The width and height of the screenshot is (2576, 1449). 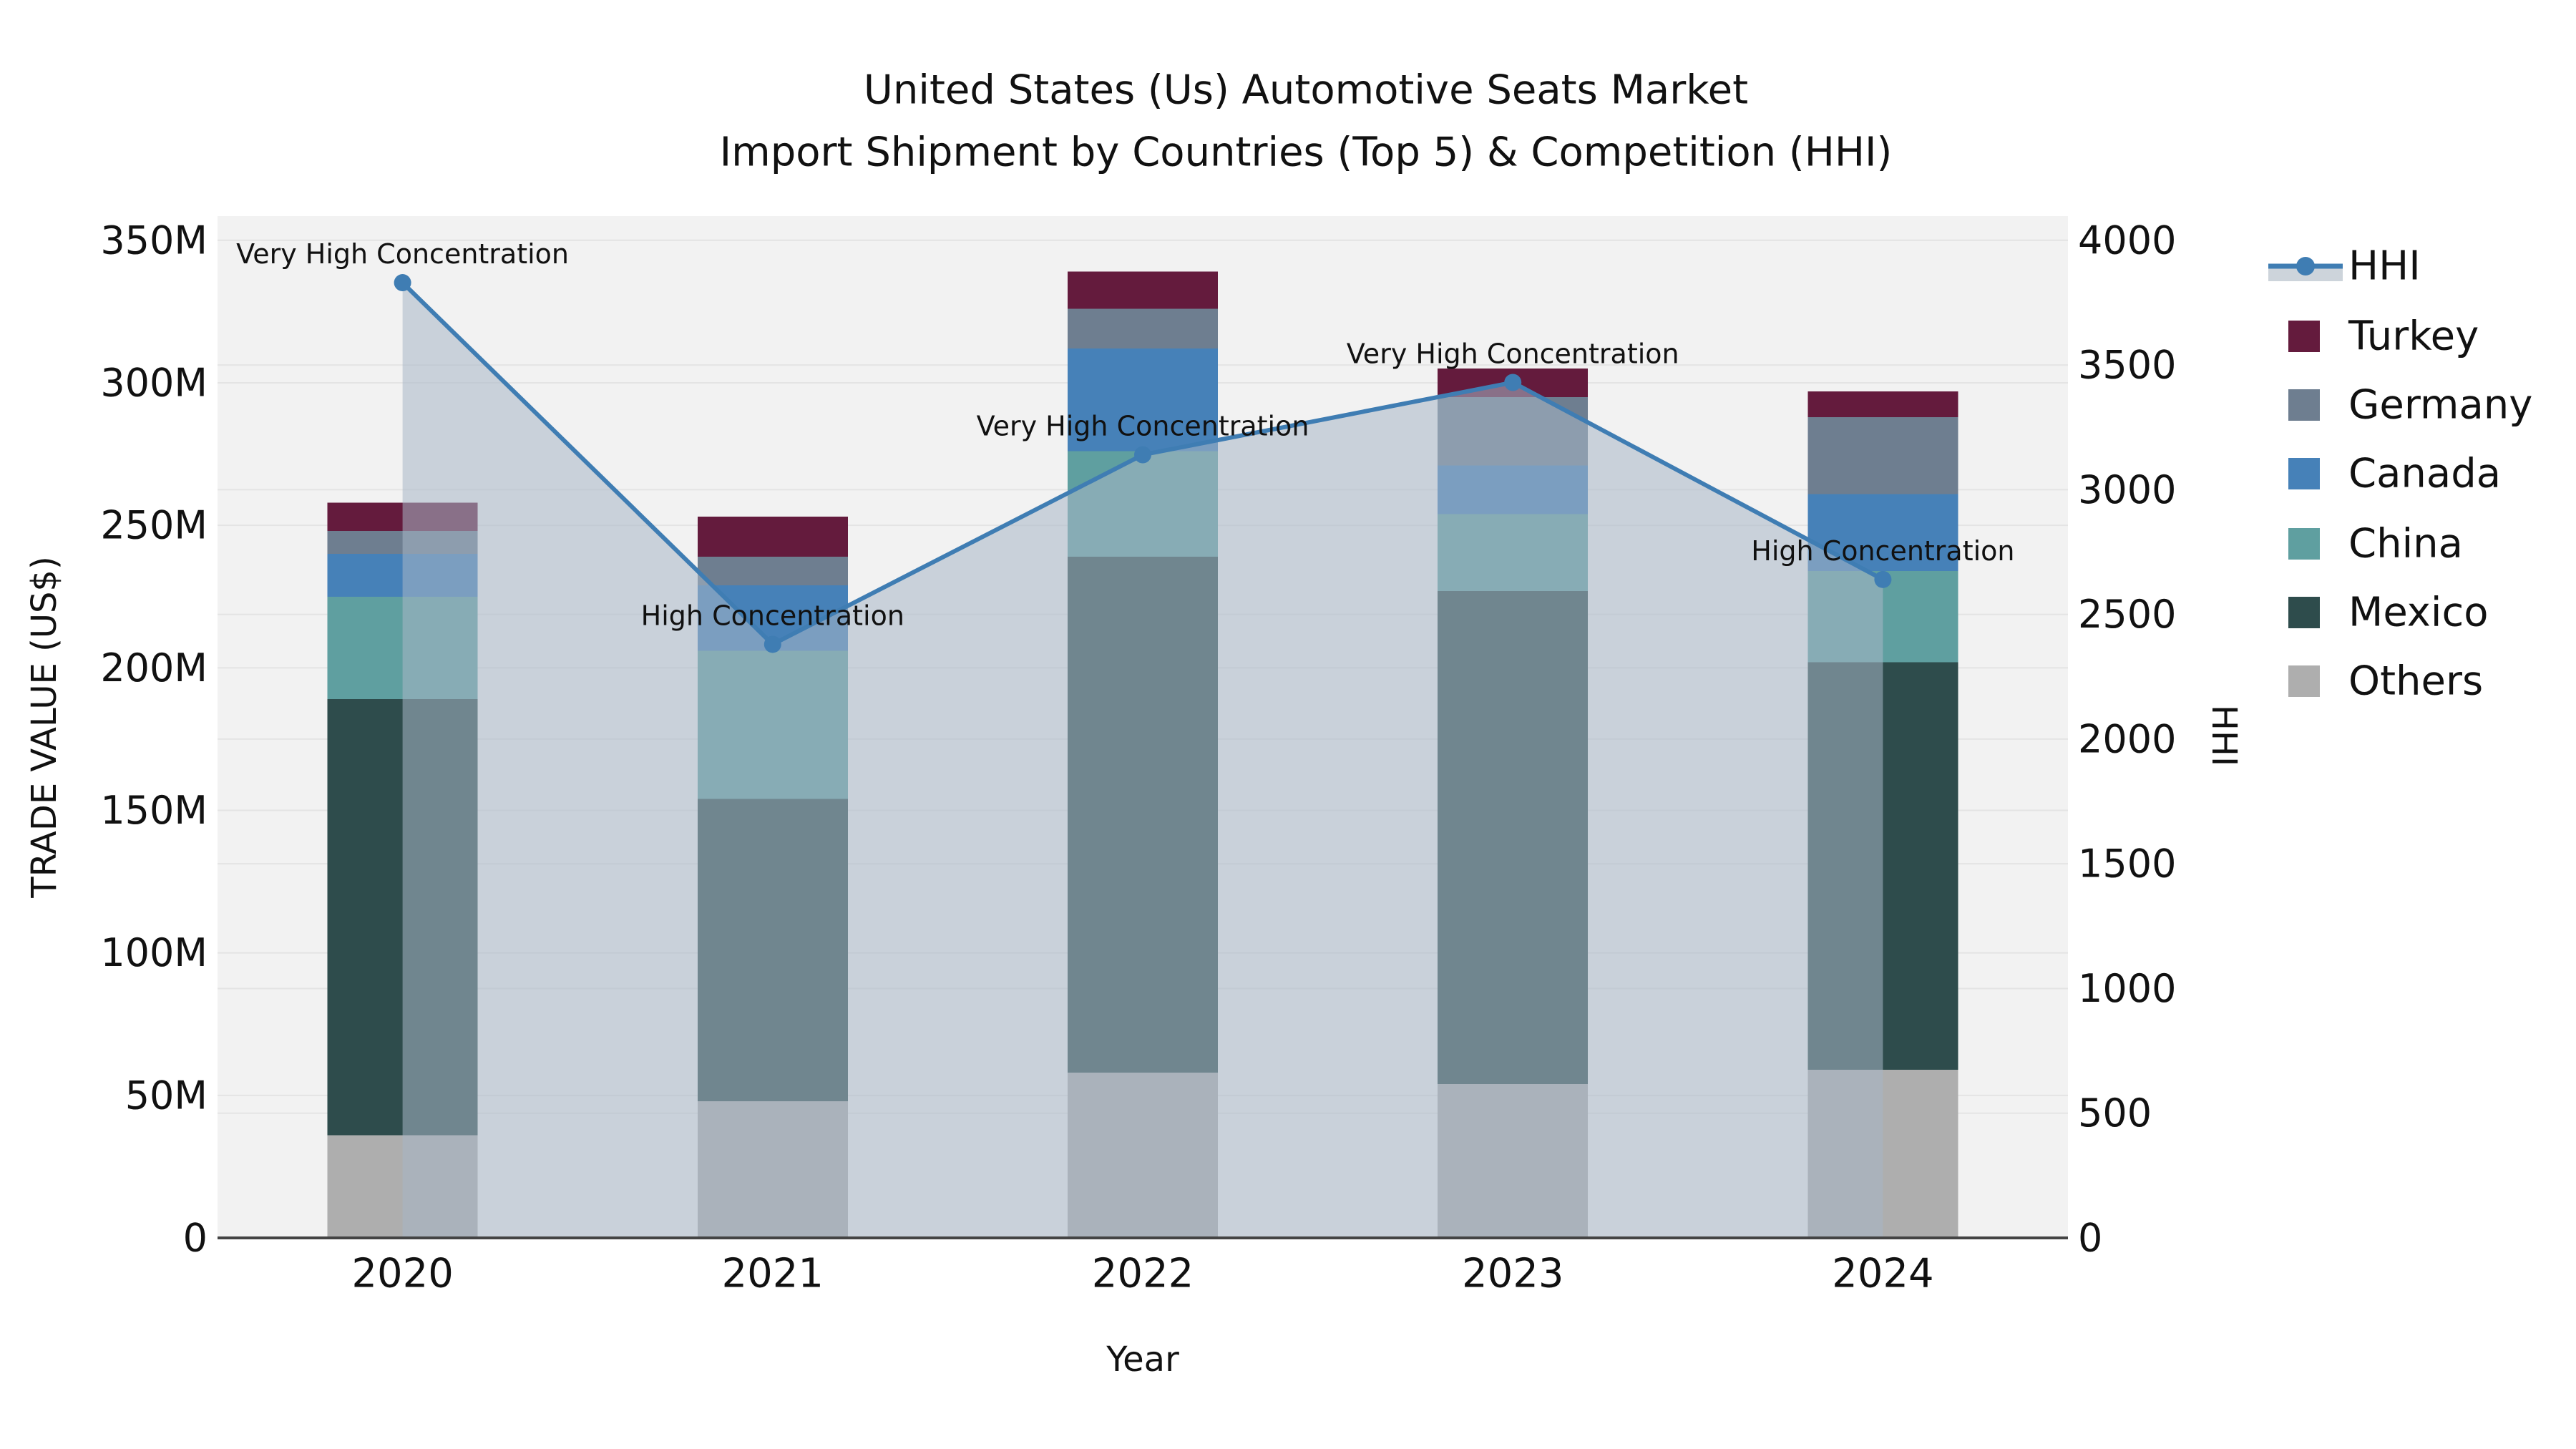 What do you see at coordinates (2127, 738) in the screenshot?
I see `y-right-tick-2000: 2000` at bounding box center [2127, 738].